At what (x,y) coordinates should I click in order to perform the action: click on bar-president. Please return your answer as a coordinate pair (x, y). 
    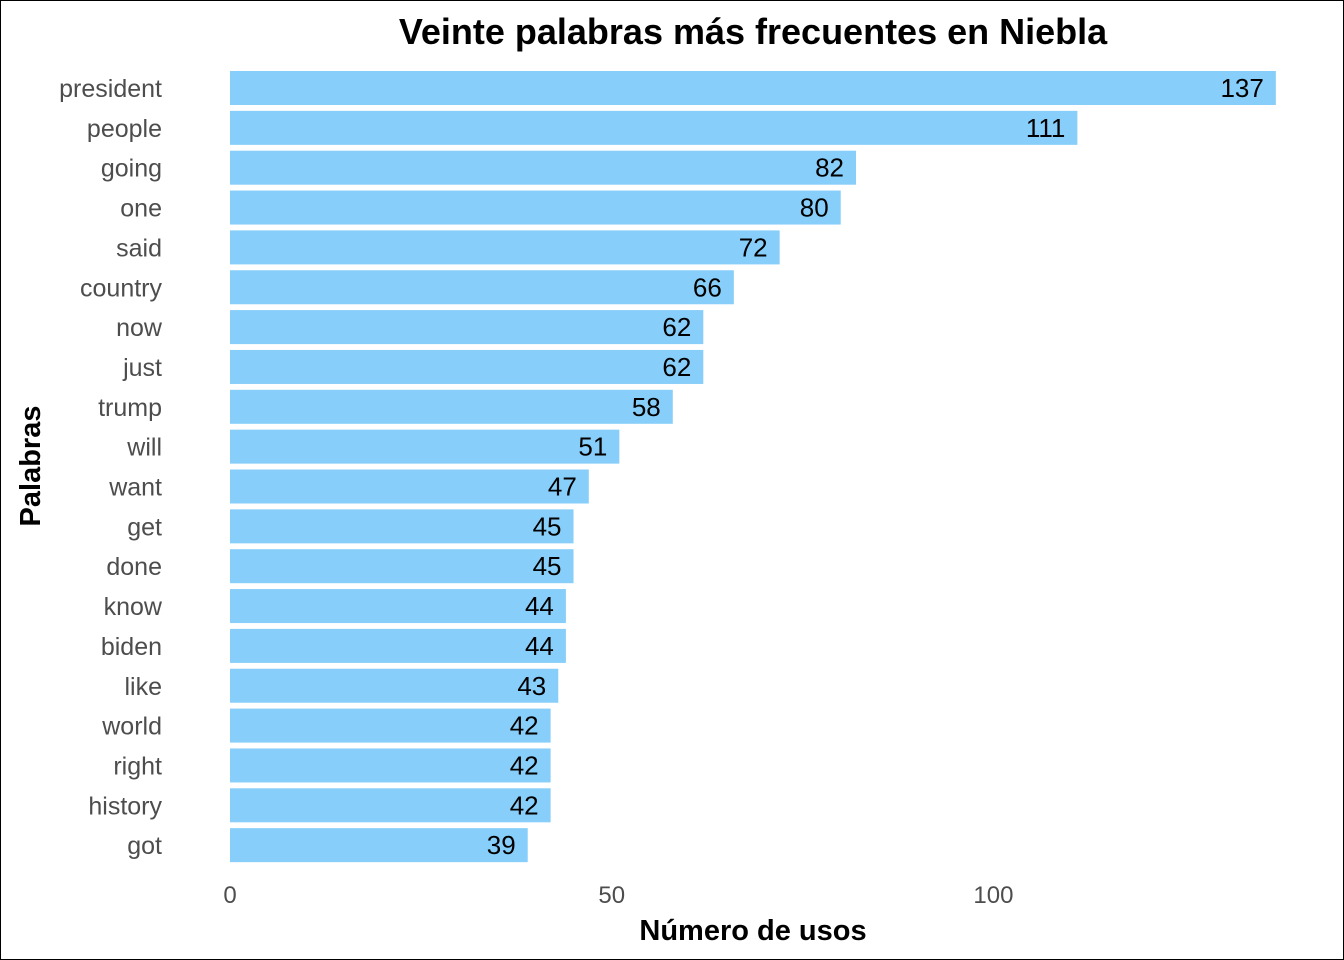
    Looking at the image, I should click on (753, 88).